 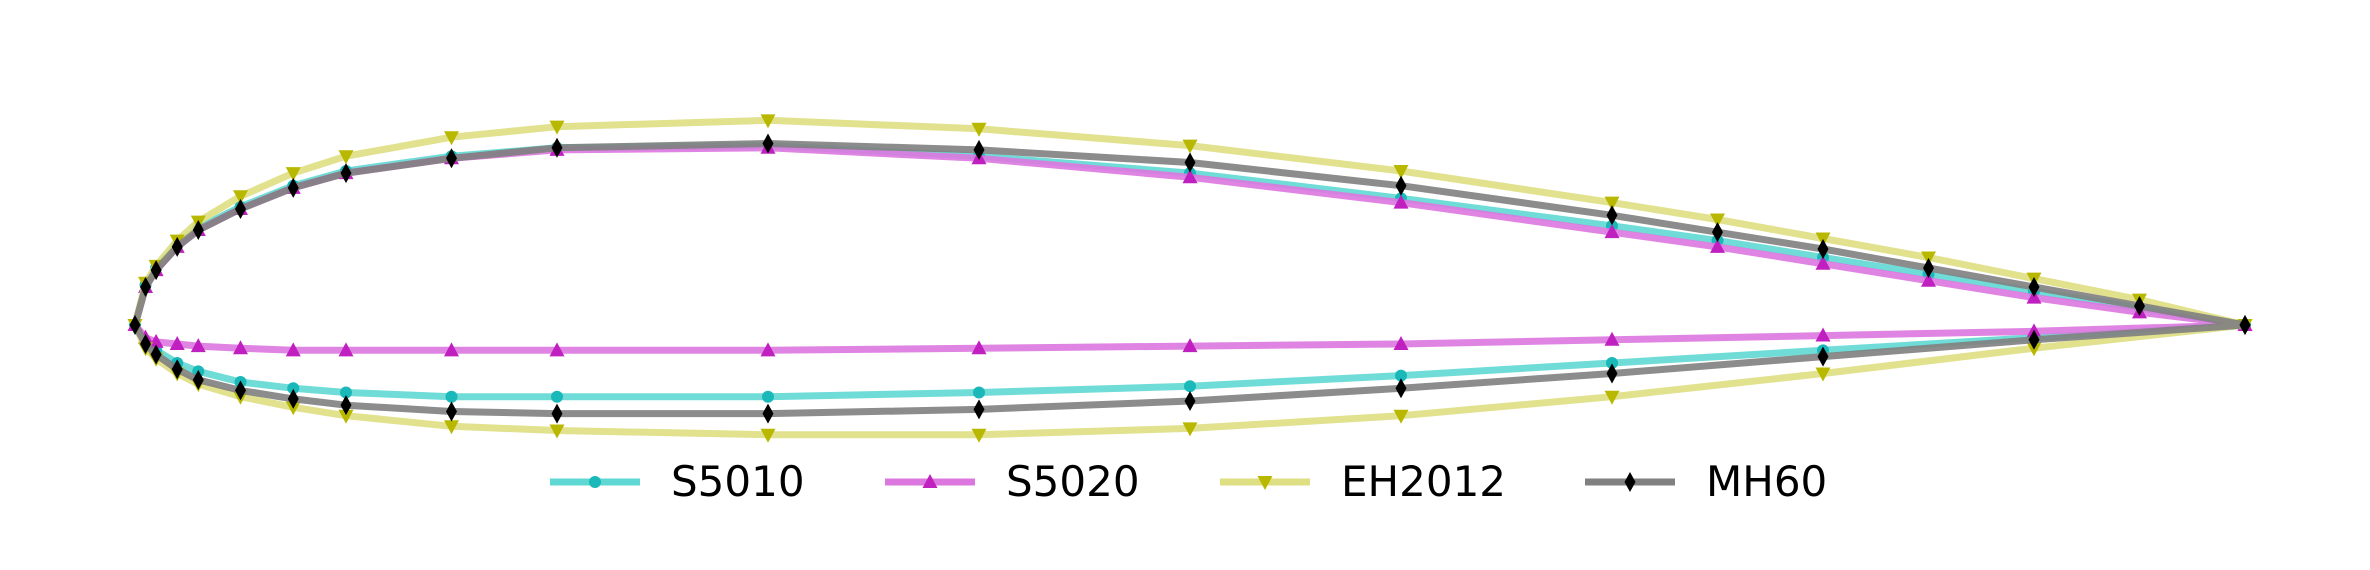 I want to click on legend-marker-shape-eh2012, so click(x=1265, y=483).